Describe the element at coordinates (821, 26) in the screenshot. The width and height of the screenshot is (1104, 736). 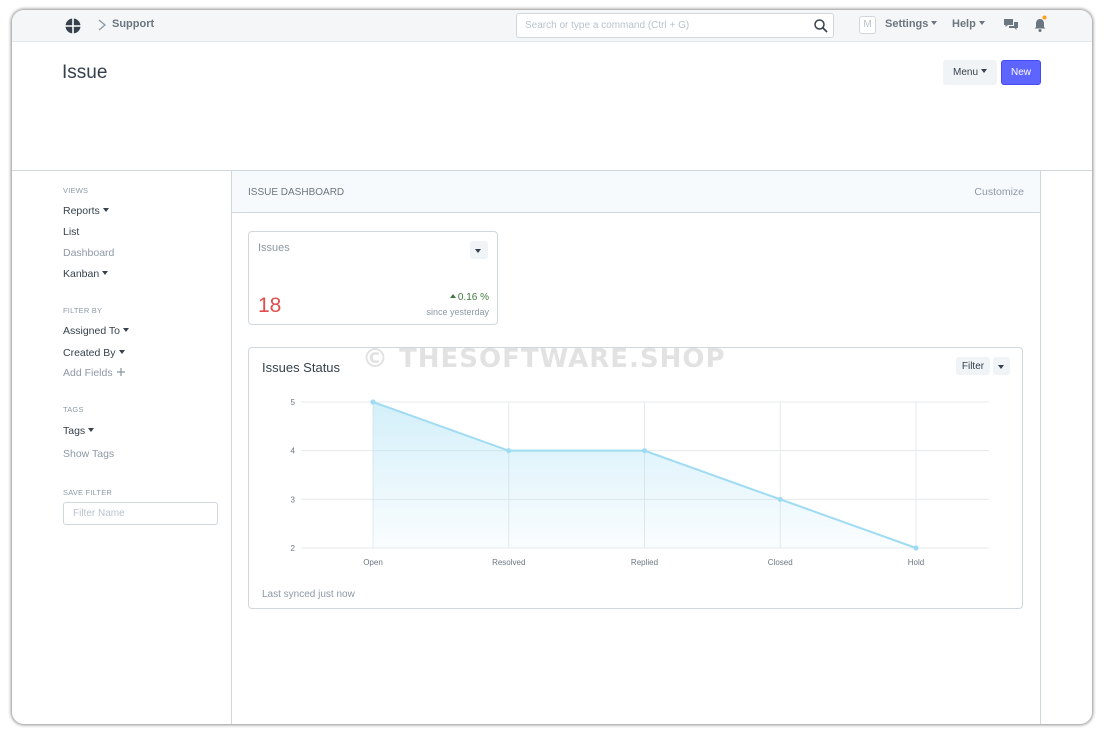
I see `search-icon` at that location.